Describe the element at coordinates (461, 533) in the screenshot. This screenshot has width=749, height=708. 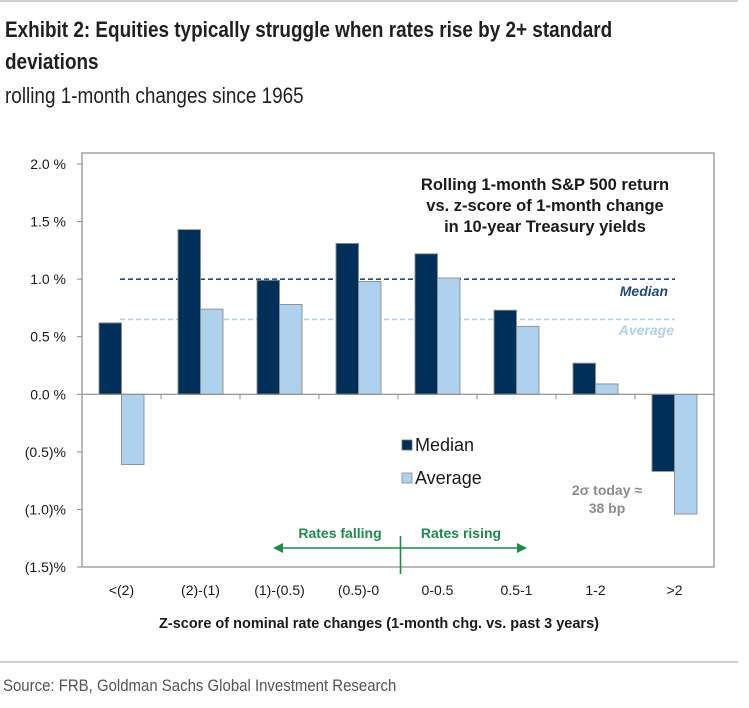
I see `rates-rising-label: Rates rising` at that location.